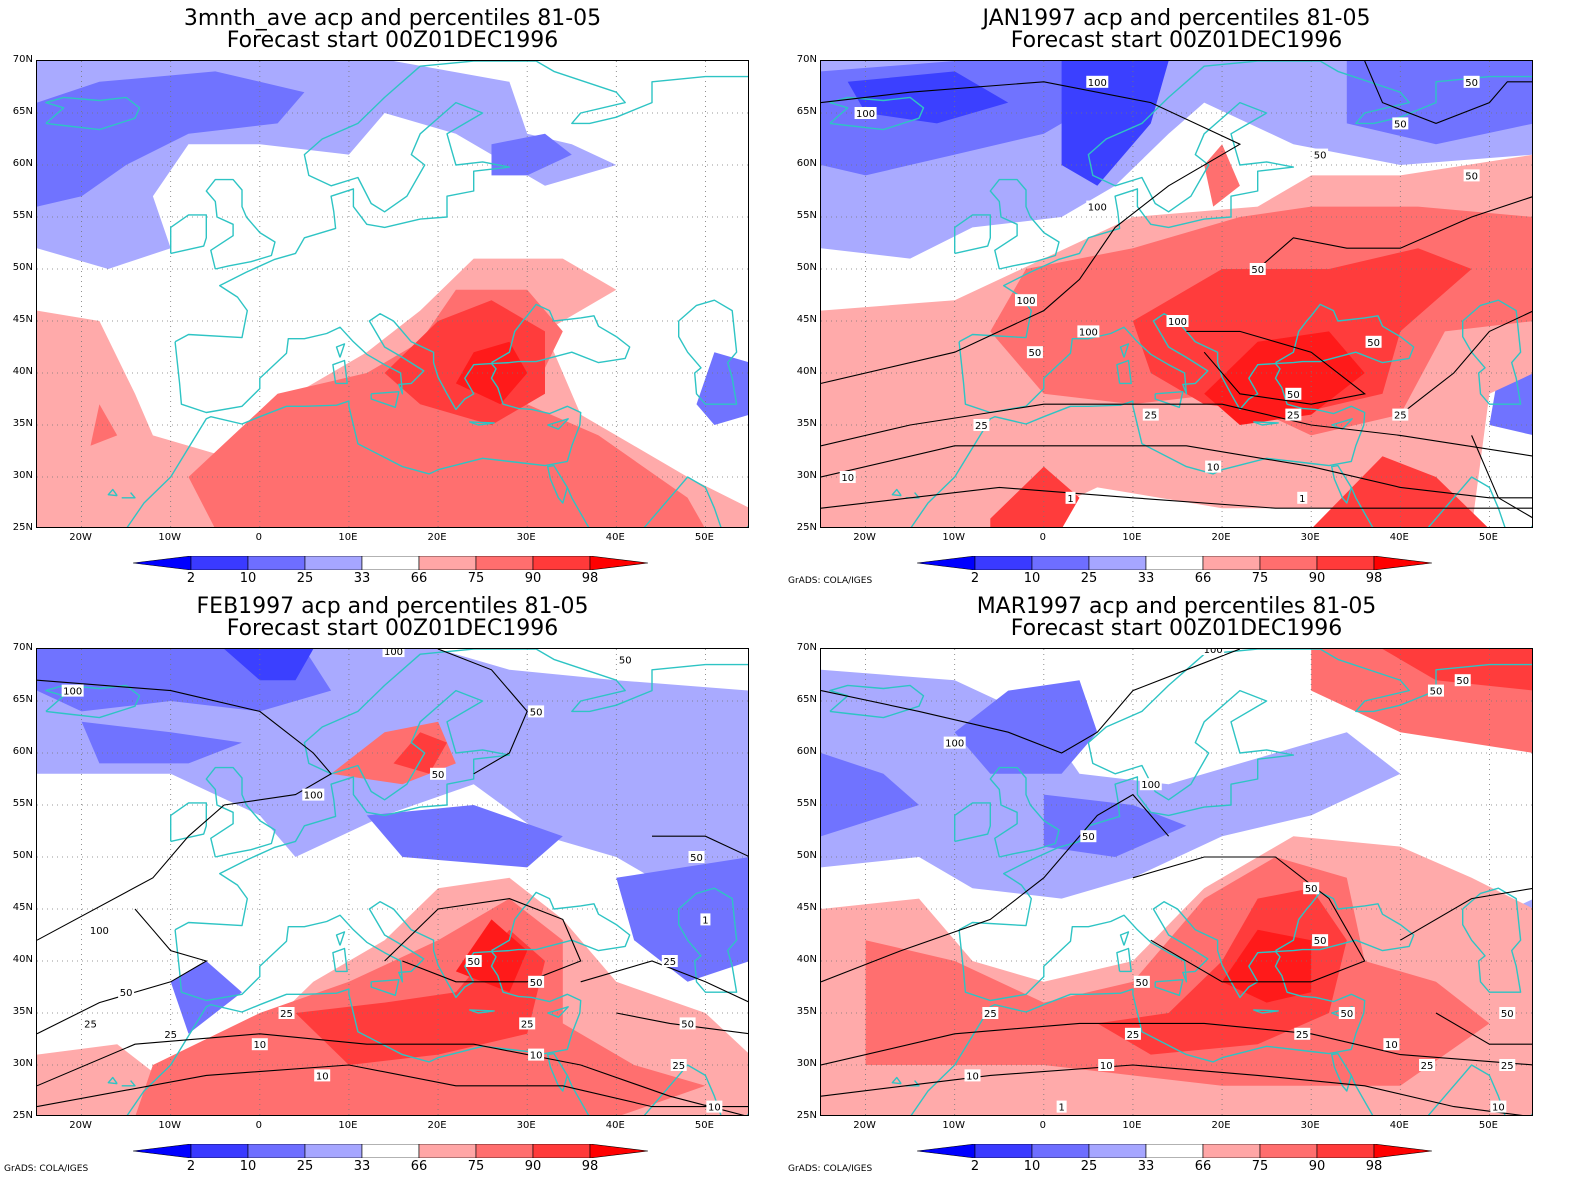  I want to click on colorbar-label: 98, so click(1374, 578).